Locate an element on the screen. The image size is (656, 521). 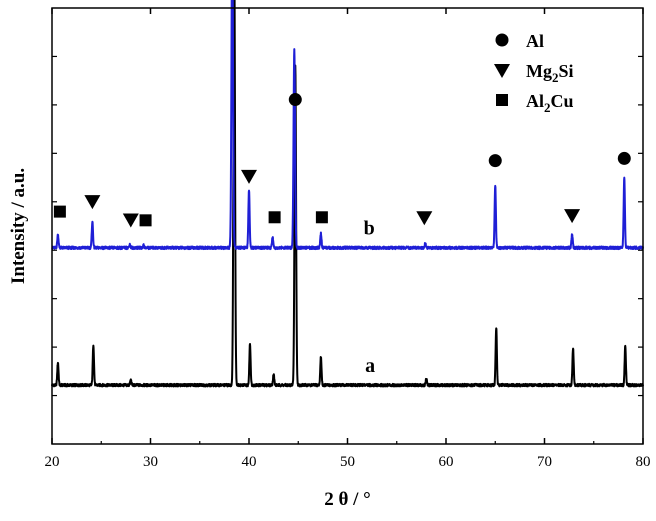
x-tick-label: 40 is located at coordinates (249, 462).